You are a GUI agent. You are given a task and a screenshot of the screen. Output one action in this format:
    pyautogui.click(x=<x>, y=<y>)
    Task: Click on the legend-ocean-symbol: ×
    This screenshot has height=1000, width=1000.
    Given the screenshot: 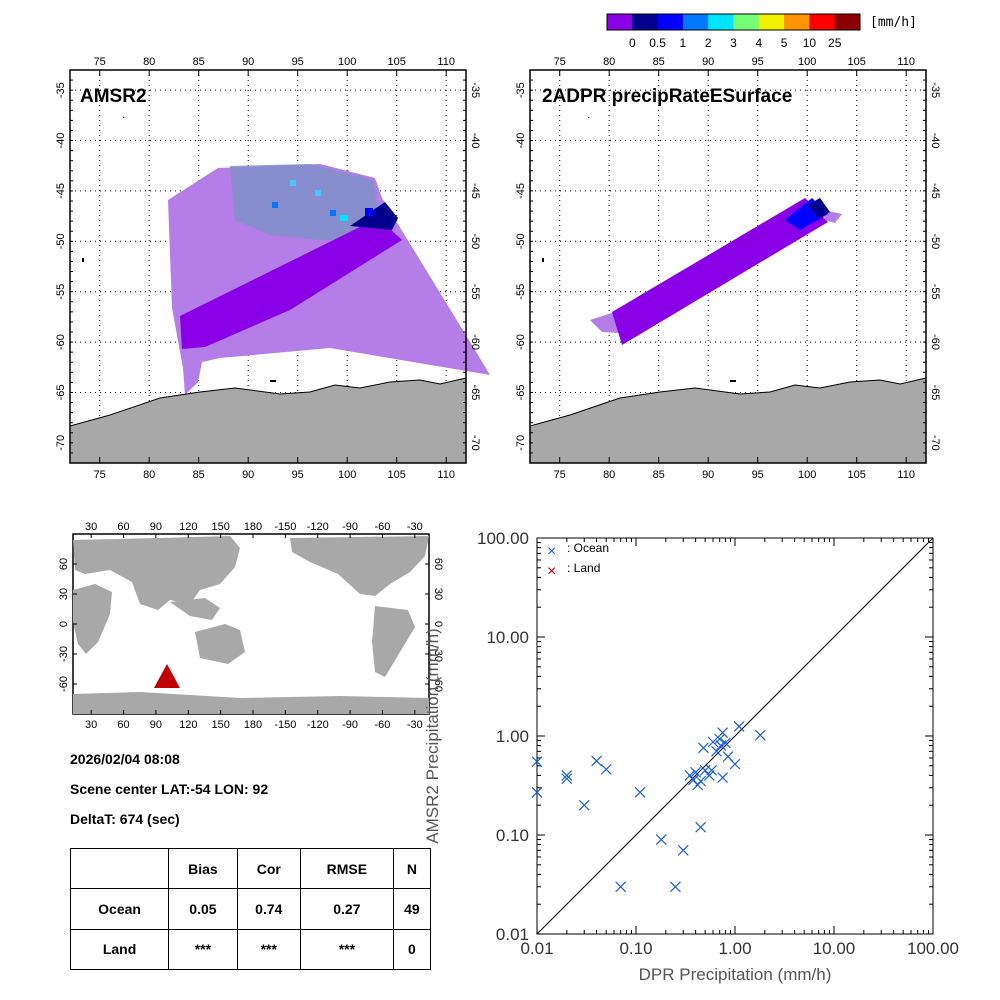 What is the action you would take?
    pyautogui.click(x=551, y=551)
    